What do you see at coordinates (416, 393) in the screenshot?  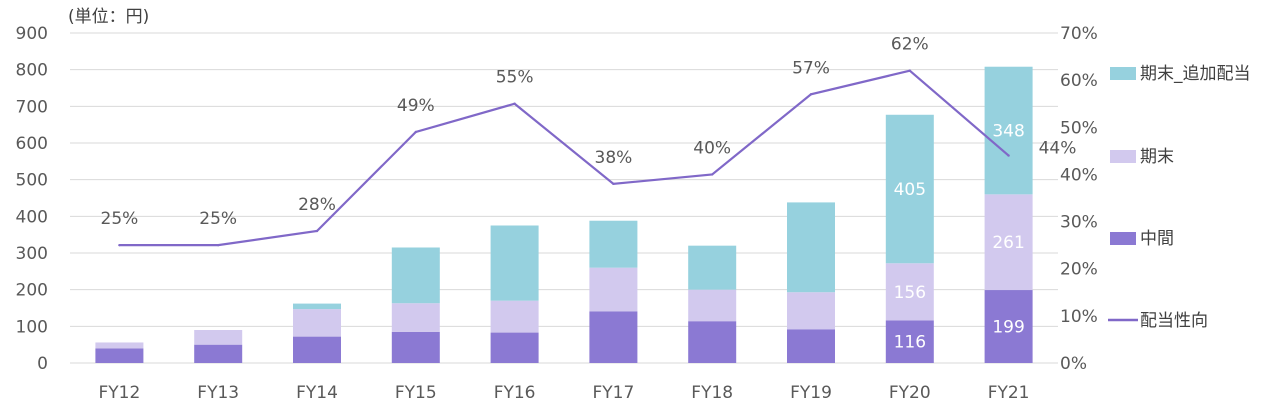 I see `x-tick-label: FY15` at bounding box center [416, 393].